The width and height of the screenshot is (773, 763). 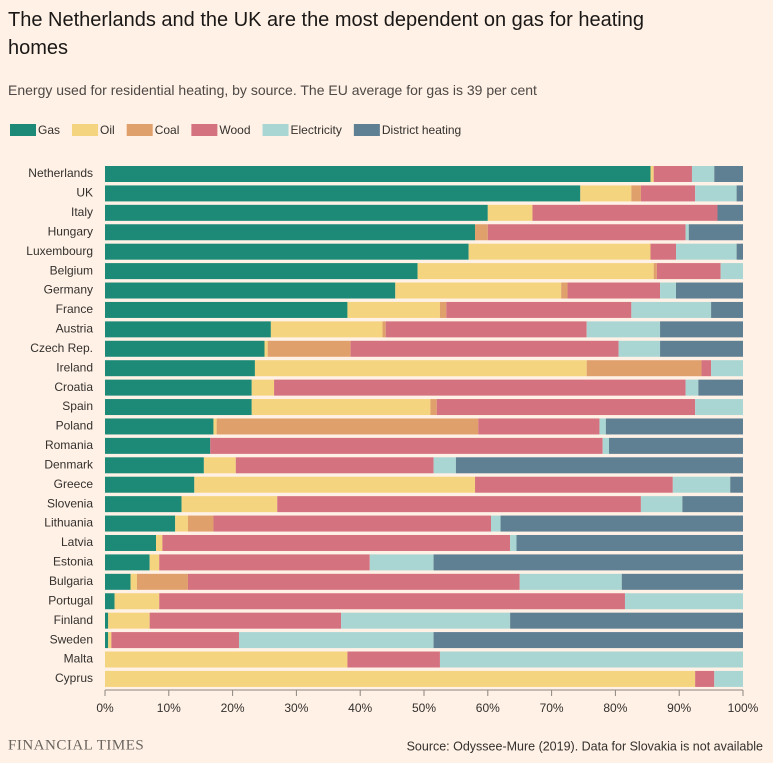 I want to click on logo: FINANCIAL TIMES, so click(x=76, y=745).